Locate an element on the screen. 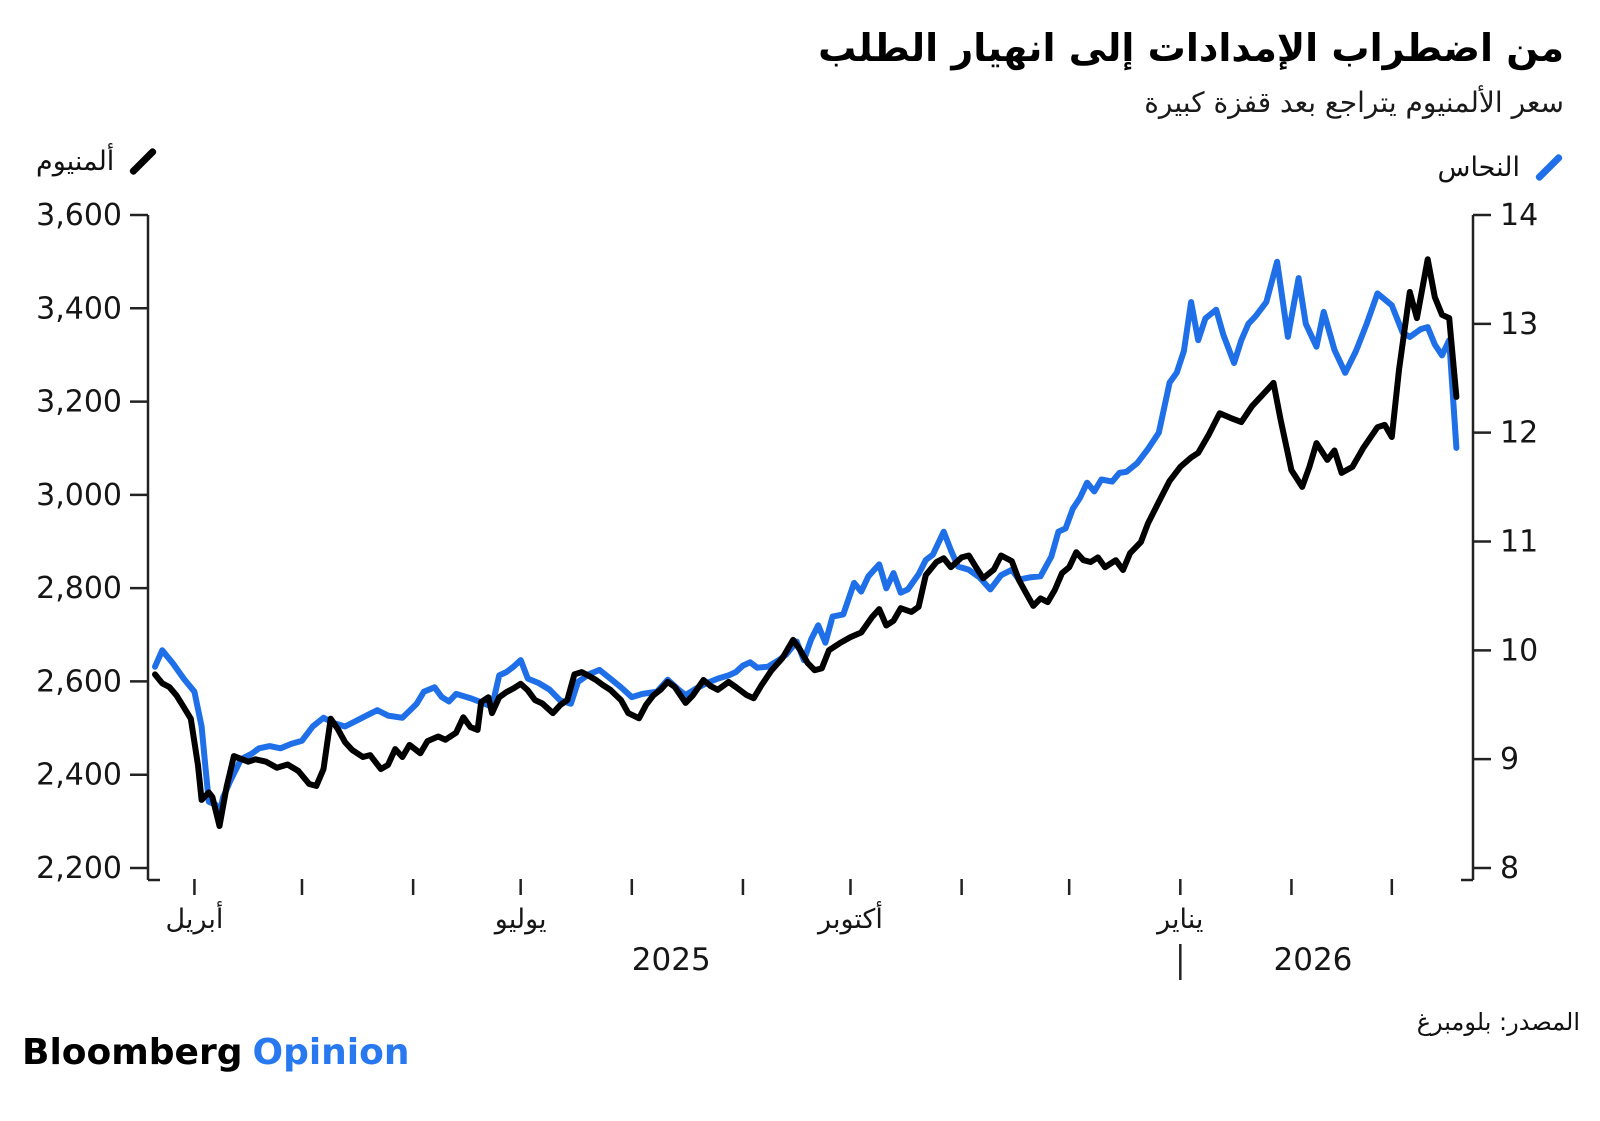  aluminum-line-swatch-icon is located at coordinates (143, 161).